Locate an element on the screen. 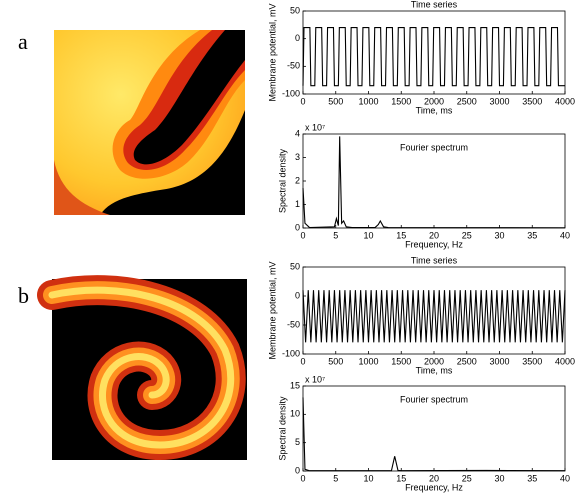 The width and height of the screenshot is (584, 504). y-tick-label: 3 is located at coordinates (297, 157).